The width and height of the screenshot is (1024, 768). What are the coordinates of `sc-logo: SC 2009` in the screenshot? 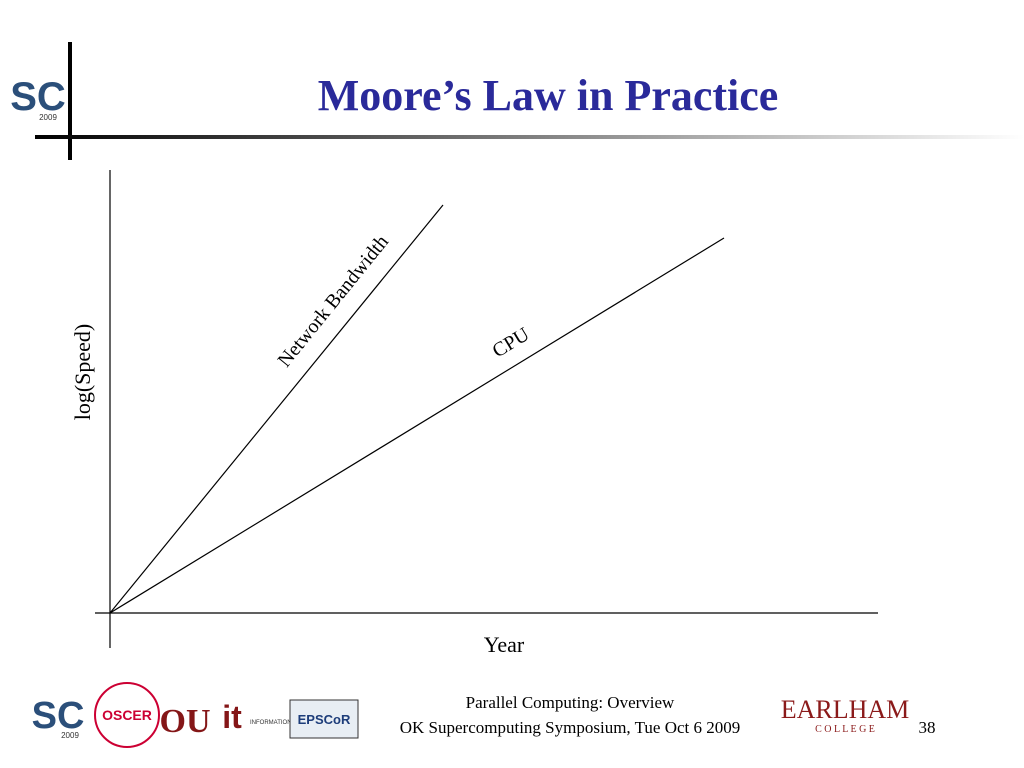 It's located at (38, 98).